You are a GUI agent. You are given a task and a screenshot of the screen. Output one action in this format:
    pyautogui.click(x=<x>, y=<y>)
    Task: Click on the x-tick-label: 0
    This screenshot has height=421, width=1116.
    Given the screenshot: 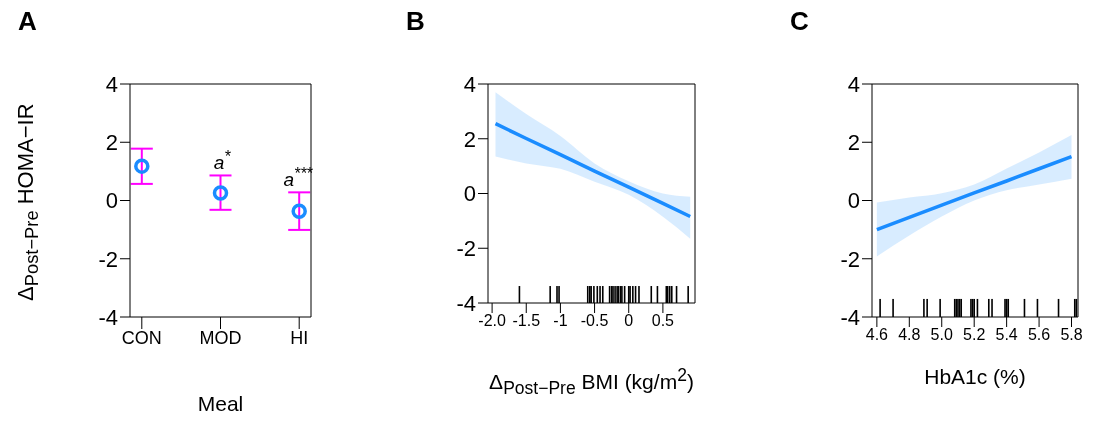 What is the action you would take?
    pyautogui.click(x=629, y=321)
    